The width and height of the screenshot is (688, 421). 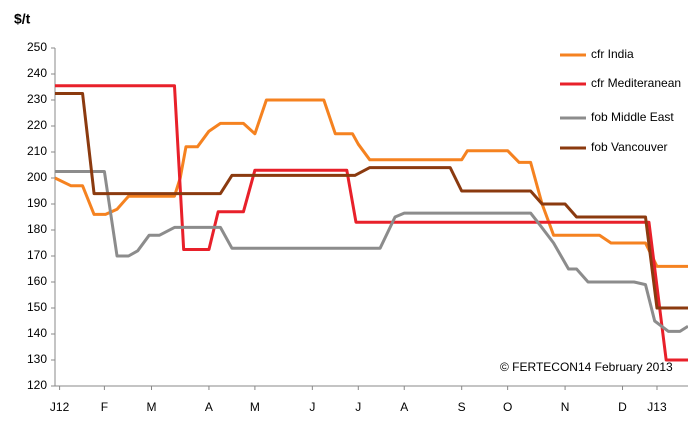 What do you see at coordinates (629, 147) in the screenshot?
I see `legend-label: fob Vancouver` at bounding box center [629, 147].